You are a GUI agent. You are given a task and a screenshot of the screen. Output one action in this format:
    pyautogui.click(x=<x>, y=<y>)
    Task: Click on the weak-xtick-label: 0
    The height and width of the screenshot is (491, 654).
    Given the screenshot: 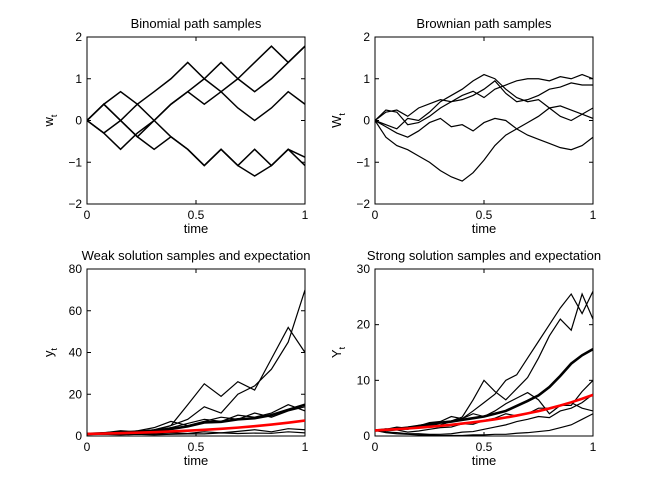 What is the action you would take?
    pyautogui.click(x=87, y=447)
    